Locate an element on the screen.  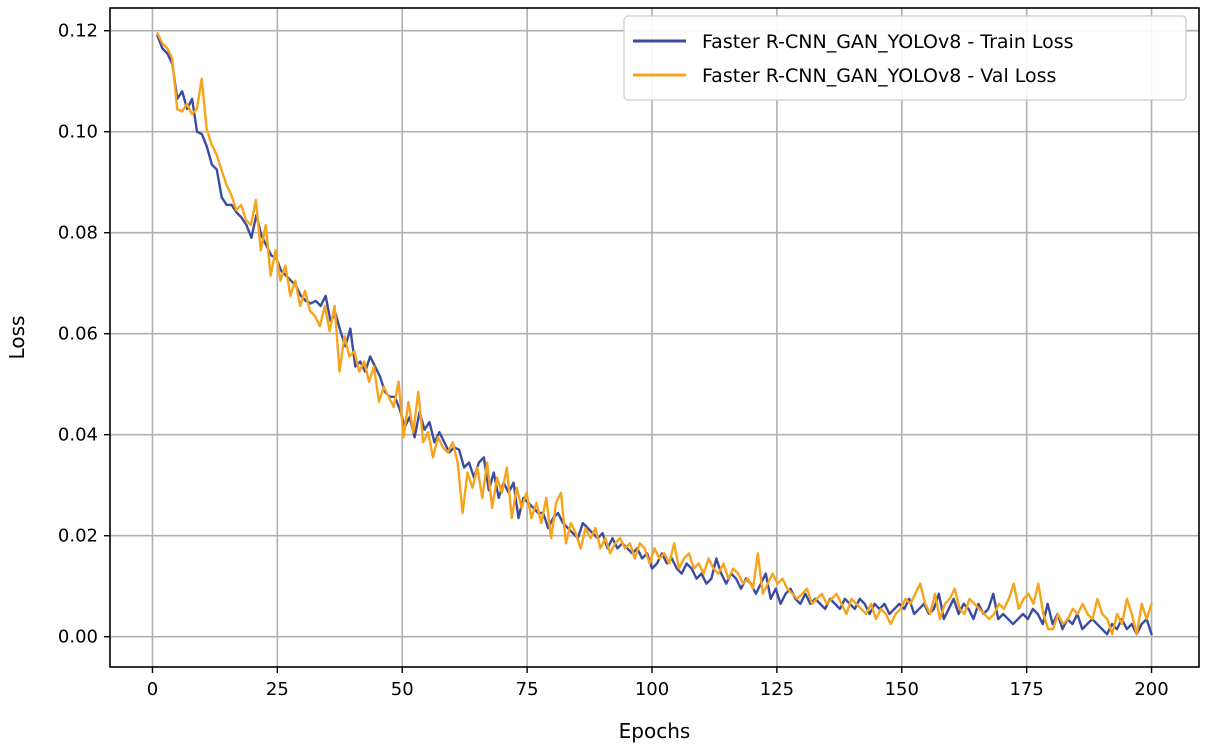
y-tick-label: 0.10 is located at coordinates (78, 132).